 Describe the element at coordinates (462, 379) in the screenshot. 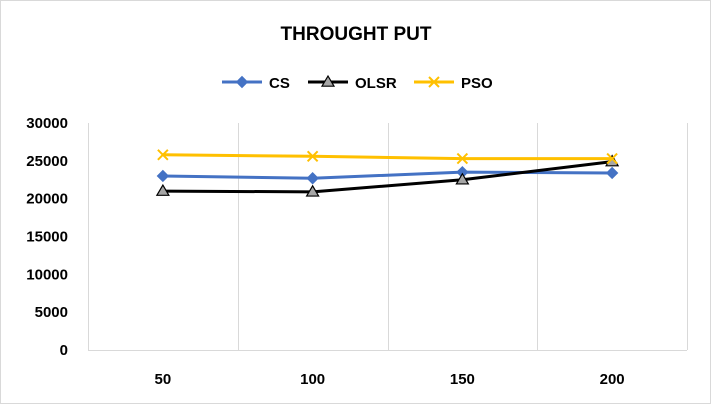

I see `x-tick-label: 150` at that location.